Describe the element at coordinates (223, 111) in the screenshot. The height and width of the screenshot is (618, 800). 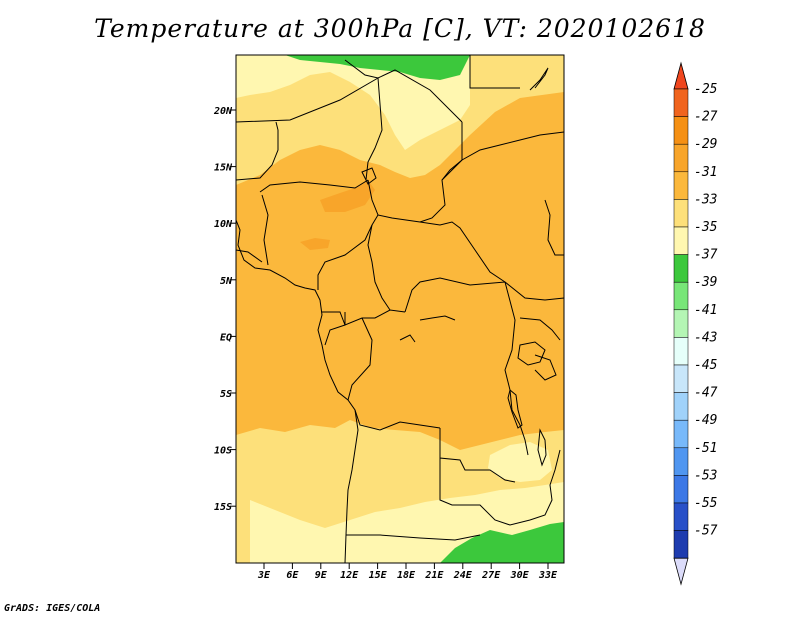
I see `lat-tick-label: 20N` at that location.